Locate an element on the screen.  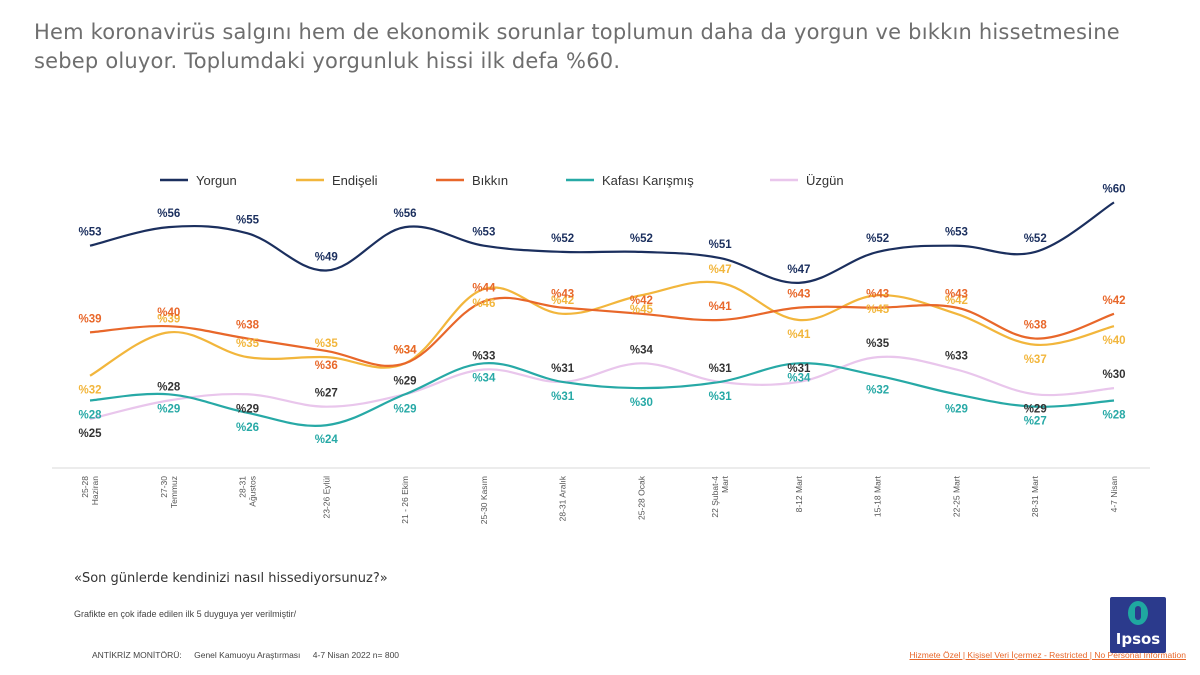
x-tick-line: 15-18 Mart is located at coordinates (878, 496).